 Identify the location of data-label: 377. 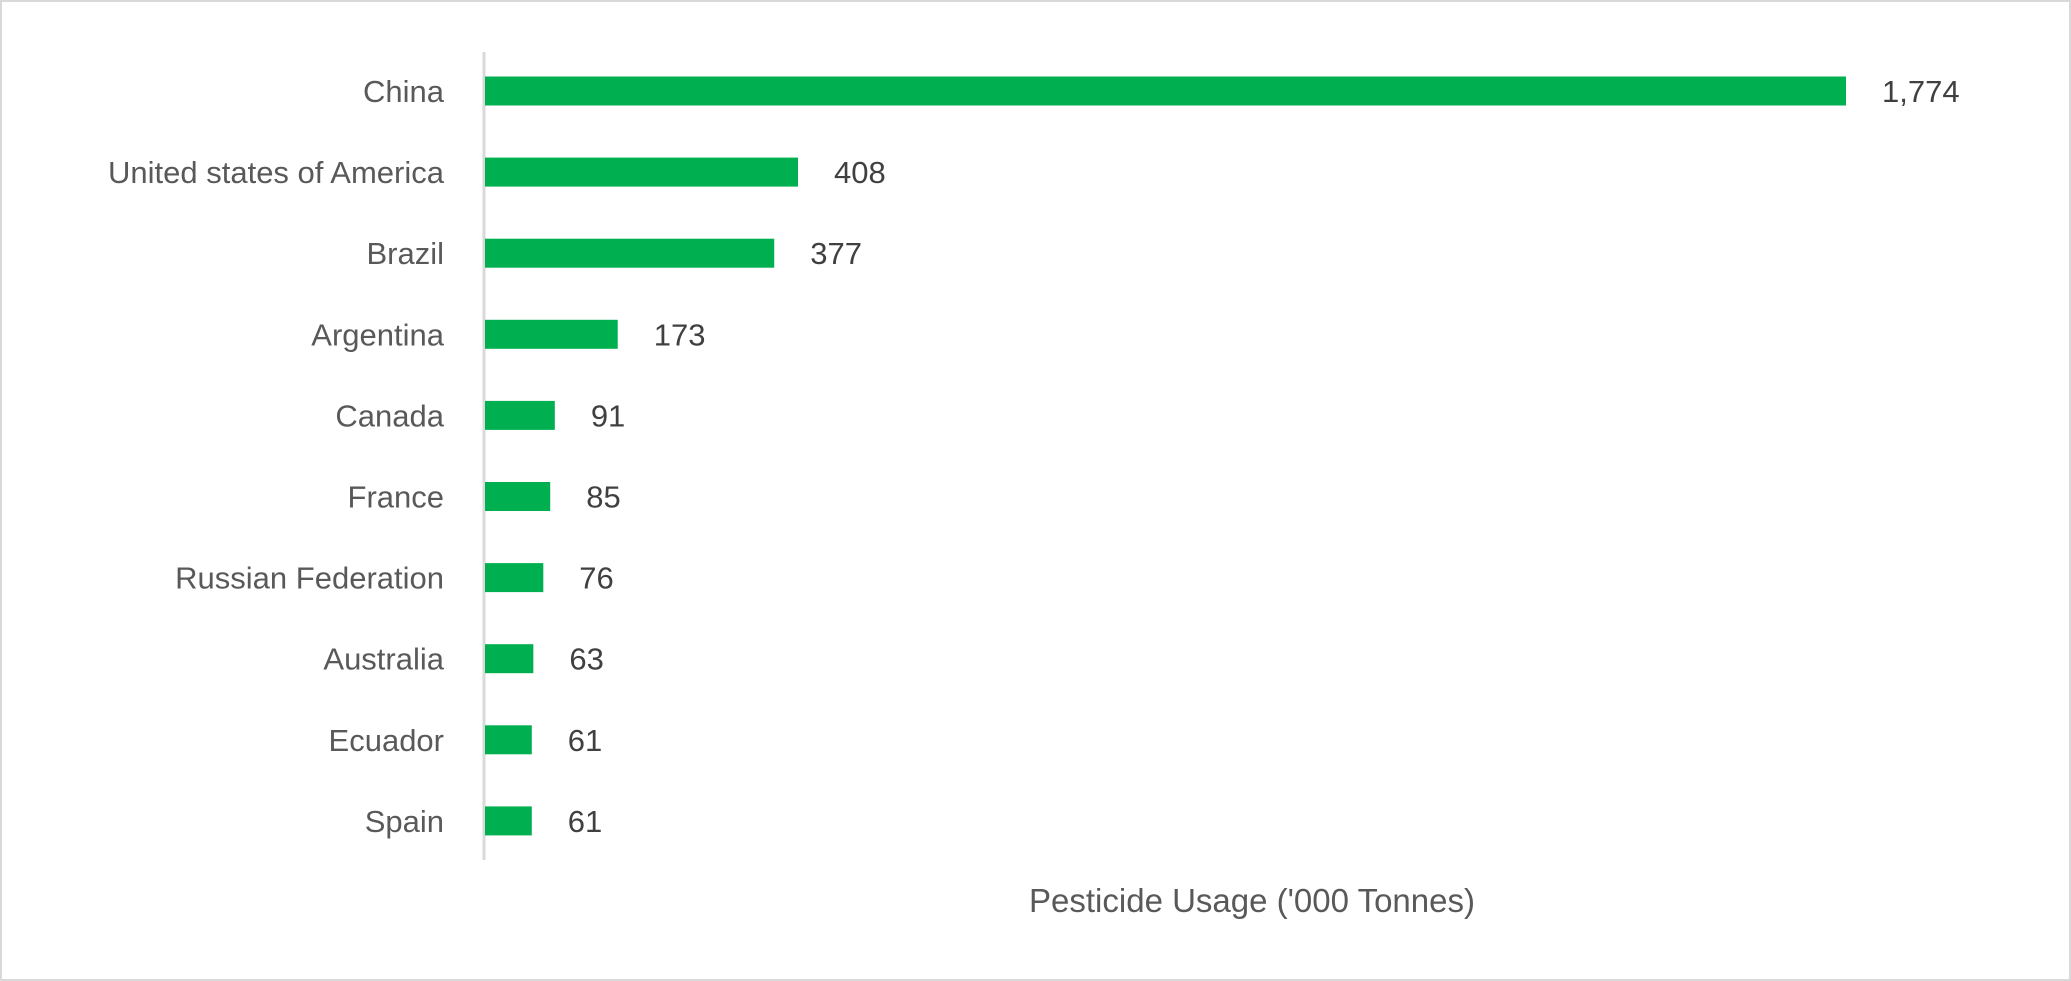
(836, 253).